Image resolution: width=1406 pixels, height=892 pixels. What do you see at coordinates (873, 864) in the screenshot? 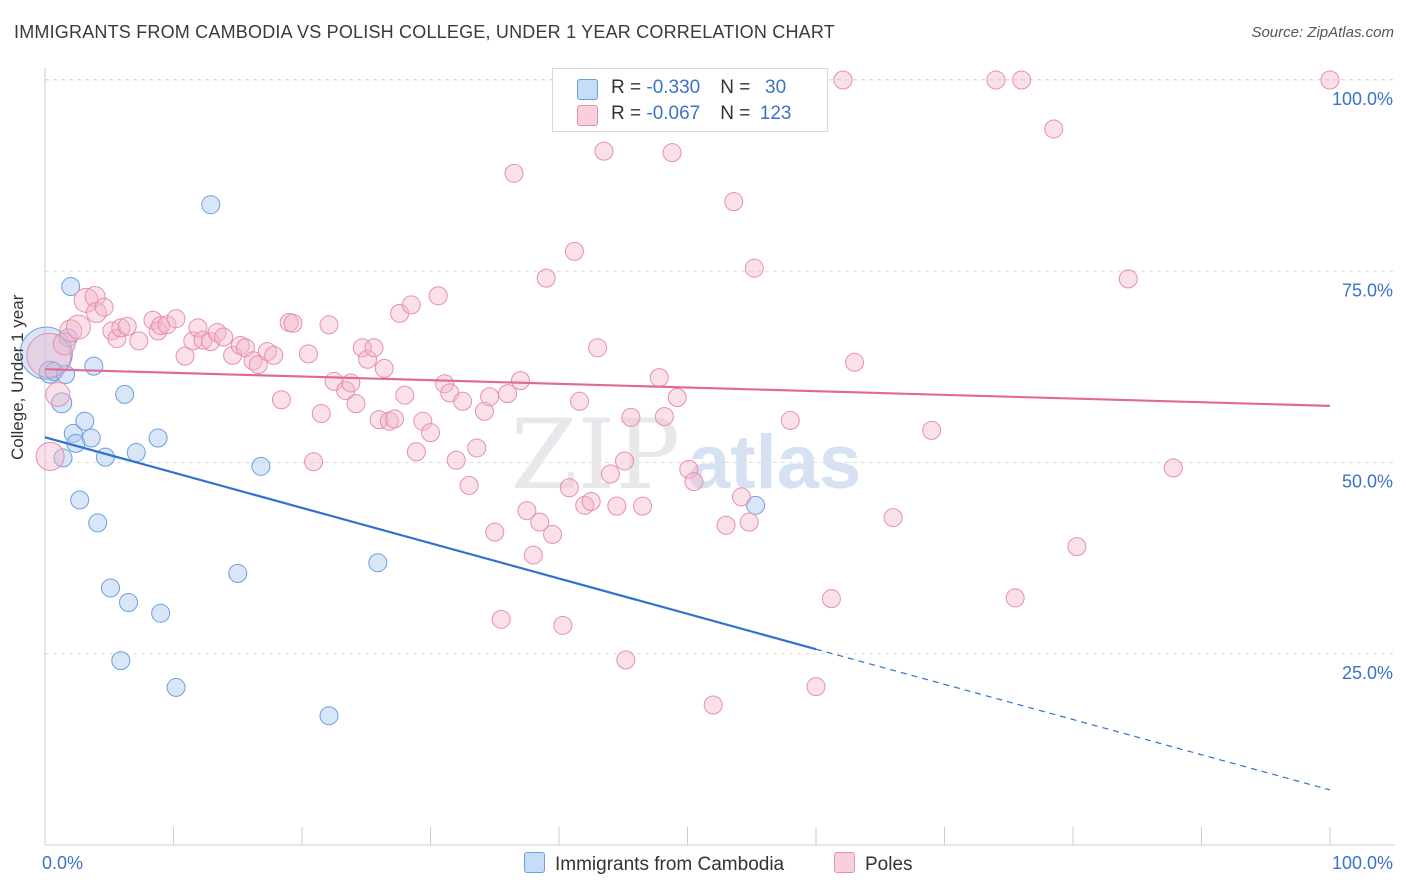
I see `bottom-legend-poles: Poles` at bounding box center [873, 864].